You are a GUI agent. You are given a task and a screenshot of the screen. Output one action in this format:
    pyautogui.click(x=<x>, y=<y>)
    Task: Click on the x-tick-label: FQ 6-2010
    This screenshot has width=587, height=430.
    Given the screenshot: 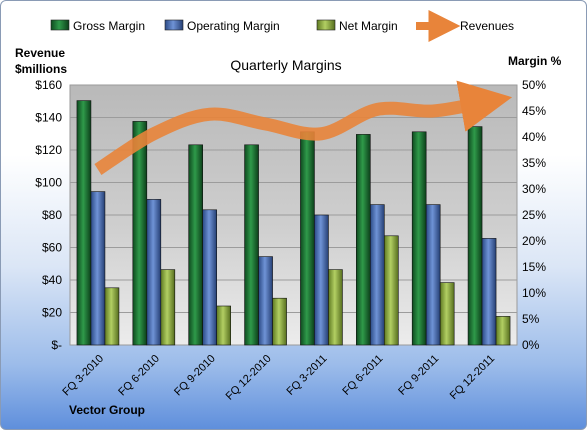 What is the action you would take?
    pyautogui.click(x=139, y=376)
    